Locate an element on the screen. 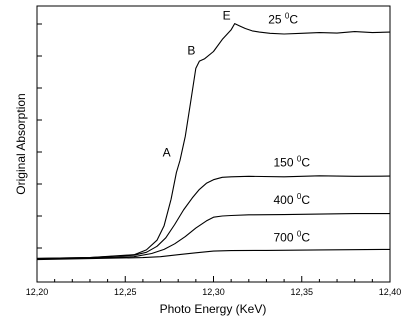 This screenshot has width=404, height=320. curve-temperature-label: 400 0C is located at coordinates (292, 199).